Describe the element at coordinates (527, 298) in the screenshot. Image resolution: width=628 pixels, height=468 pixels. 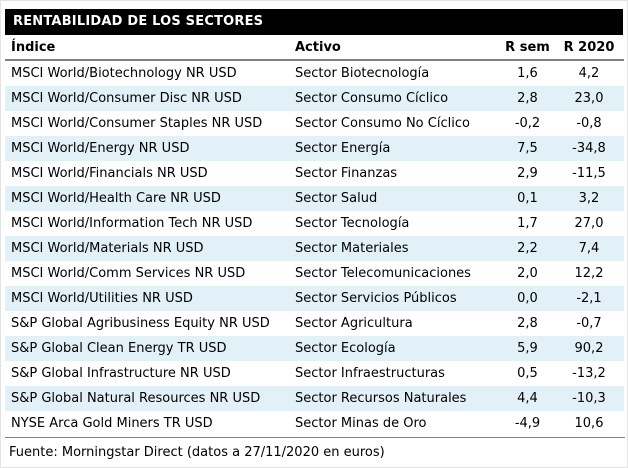
I see `weekly-return-cell: 0,0` at that location.